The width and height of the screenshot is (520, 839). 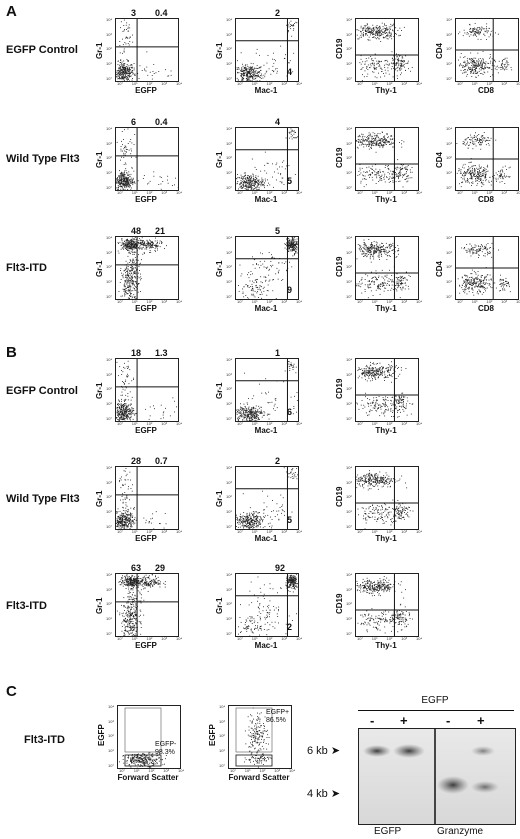 What do you see at coordinates (290, 412) in the screenshot?
I see `quadrant-value-lower-right: 6` at bounding box center [290, 412].